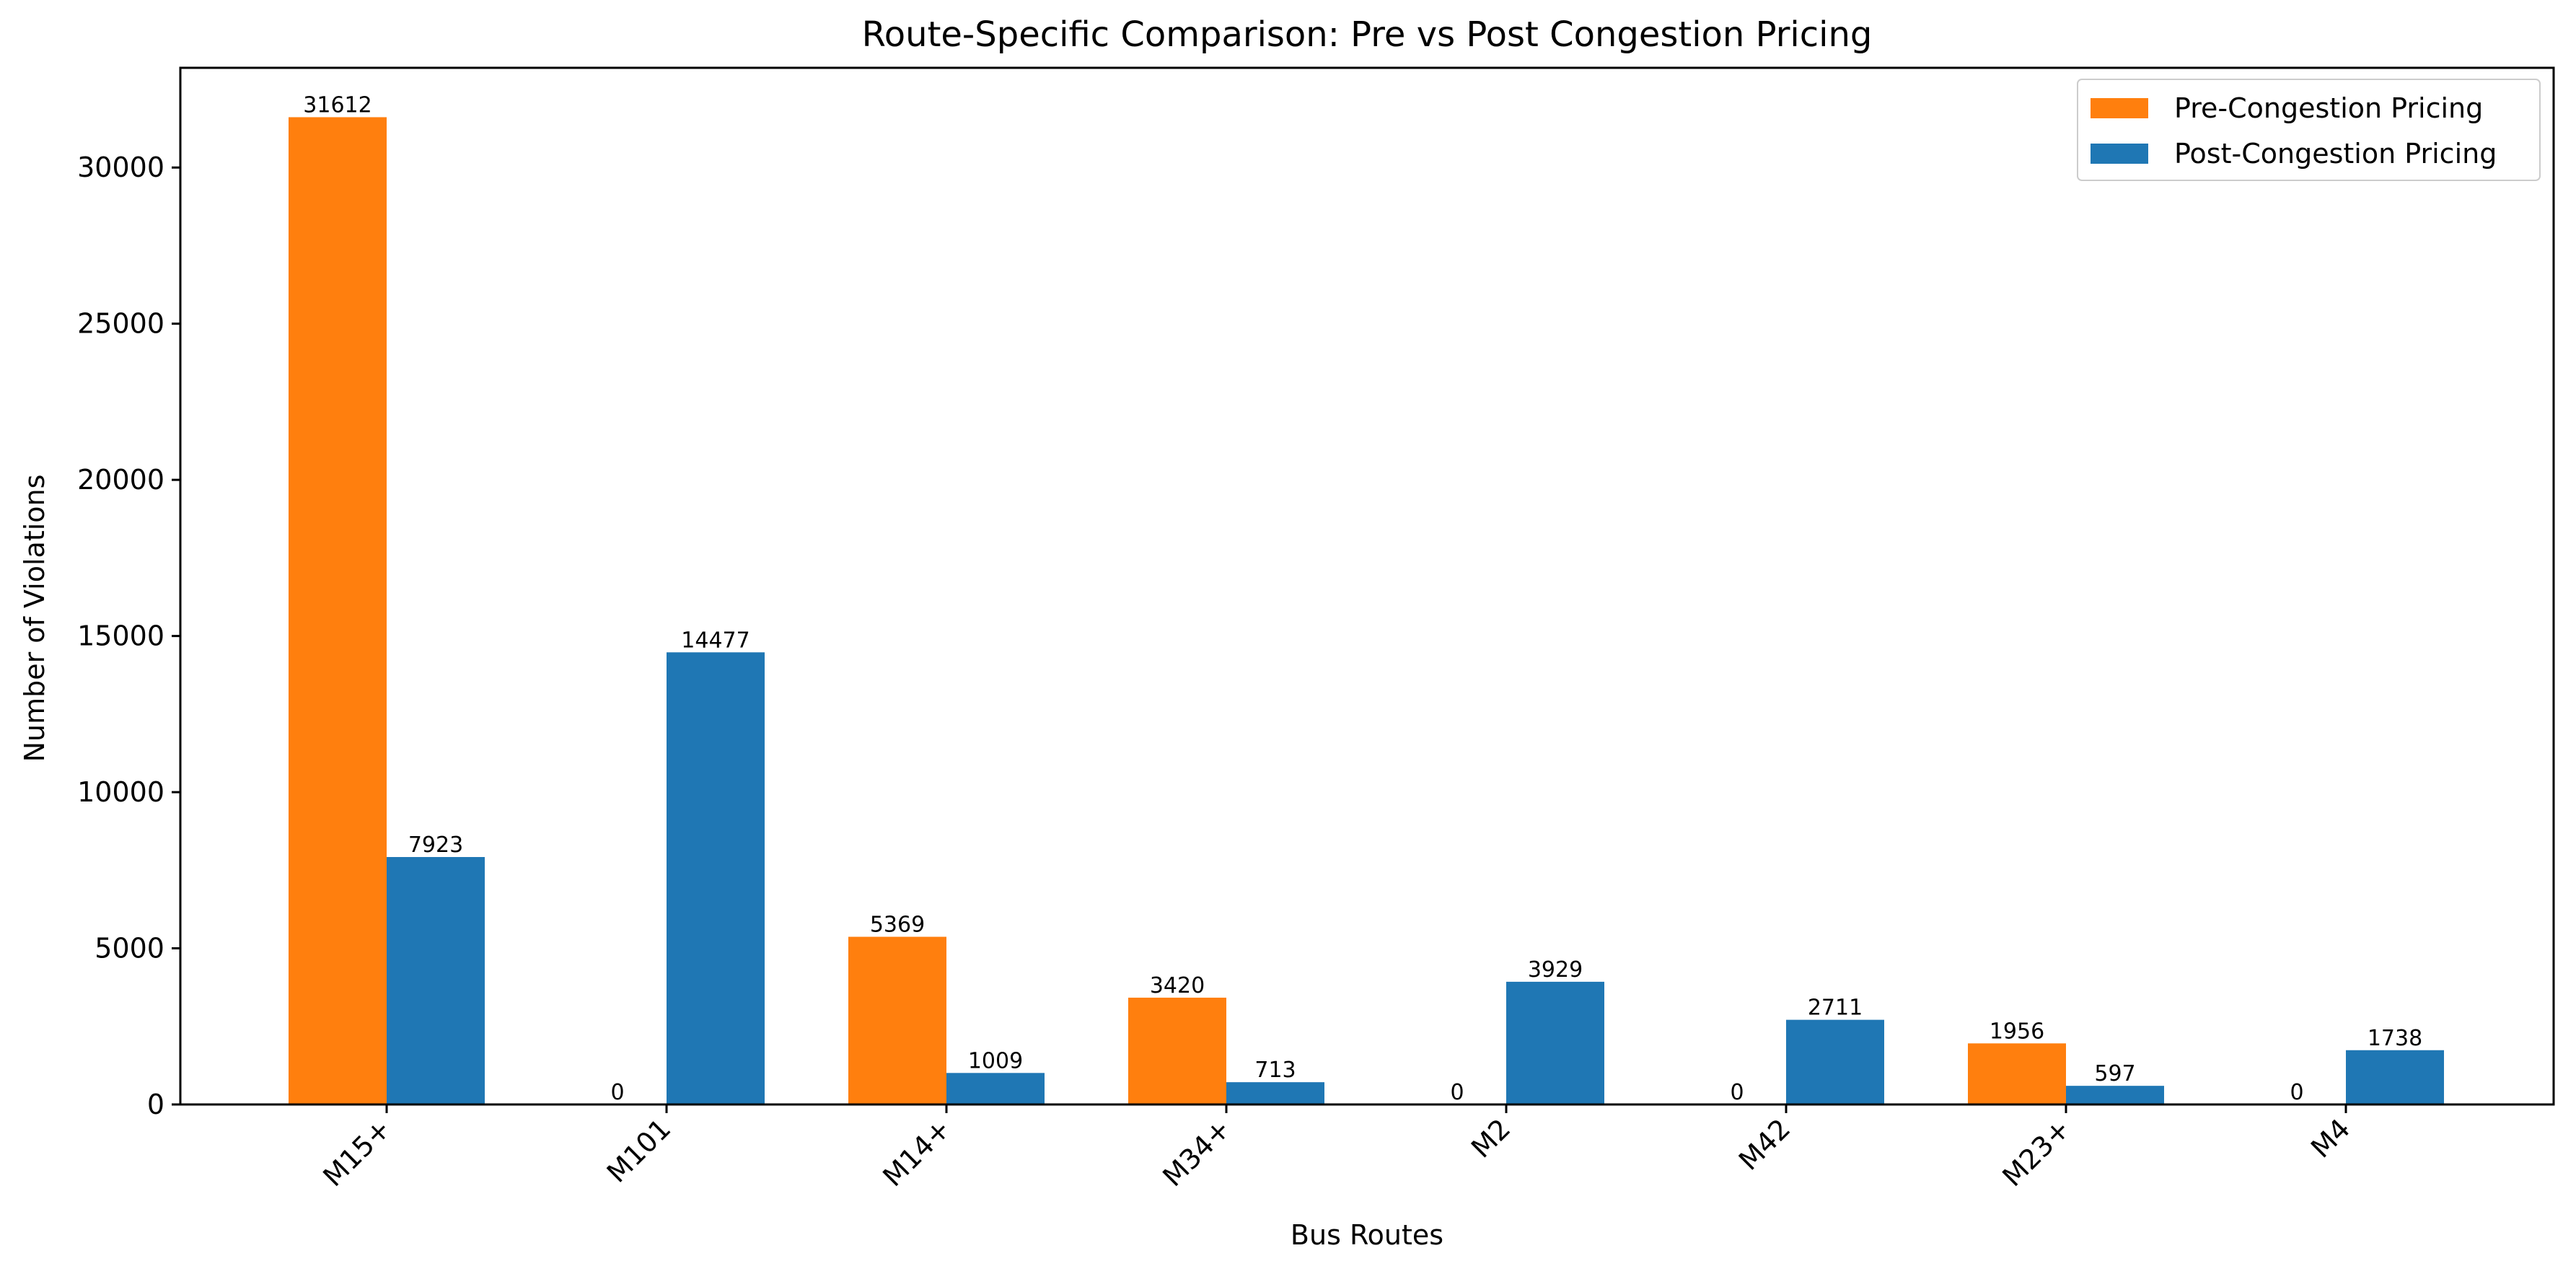 The height and width of the screenshot is (1274, 2576). Describe the element at coordinates (1555, 1043) in the screenshot. I see `bar-post-m2` at that location.